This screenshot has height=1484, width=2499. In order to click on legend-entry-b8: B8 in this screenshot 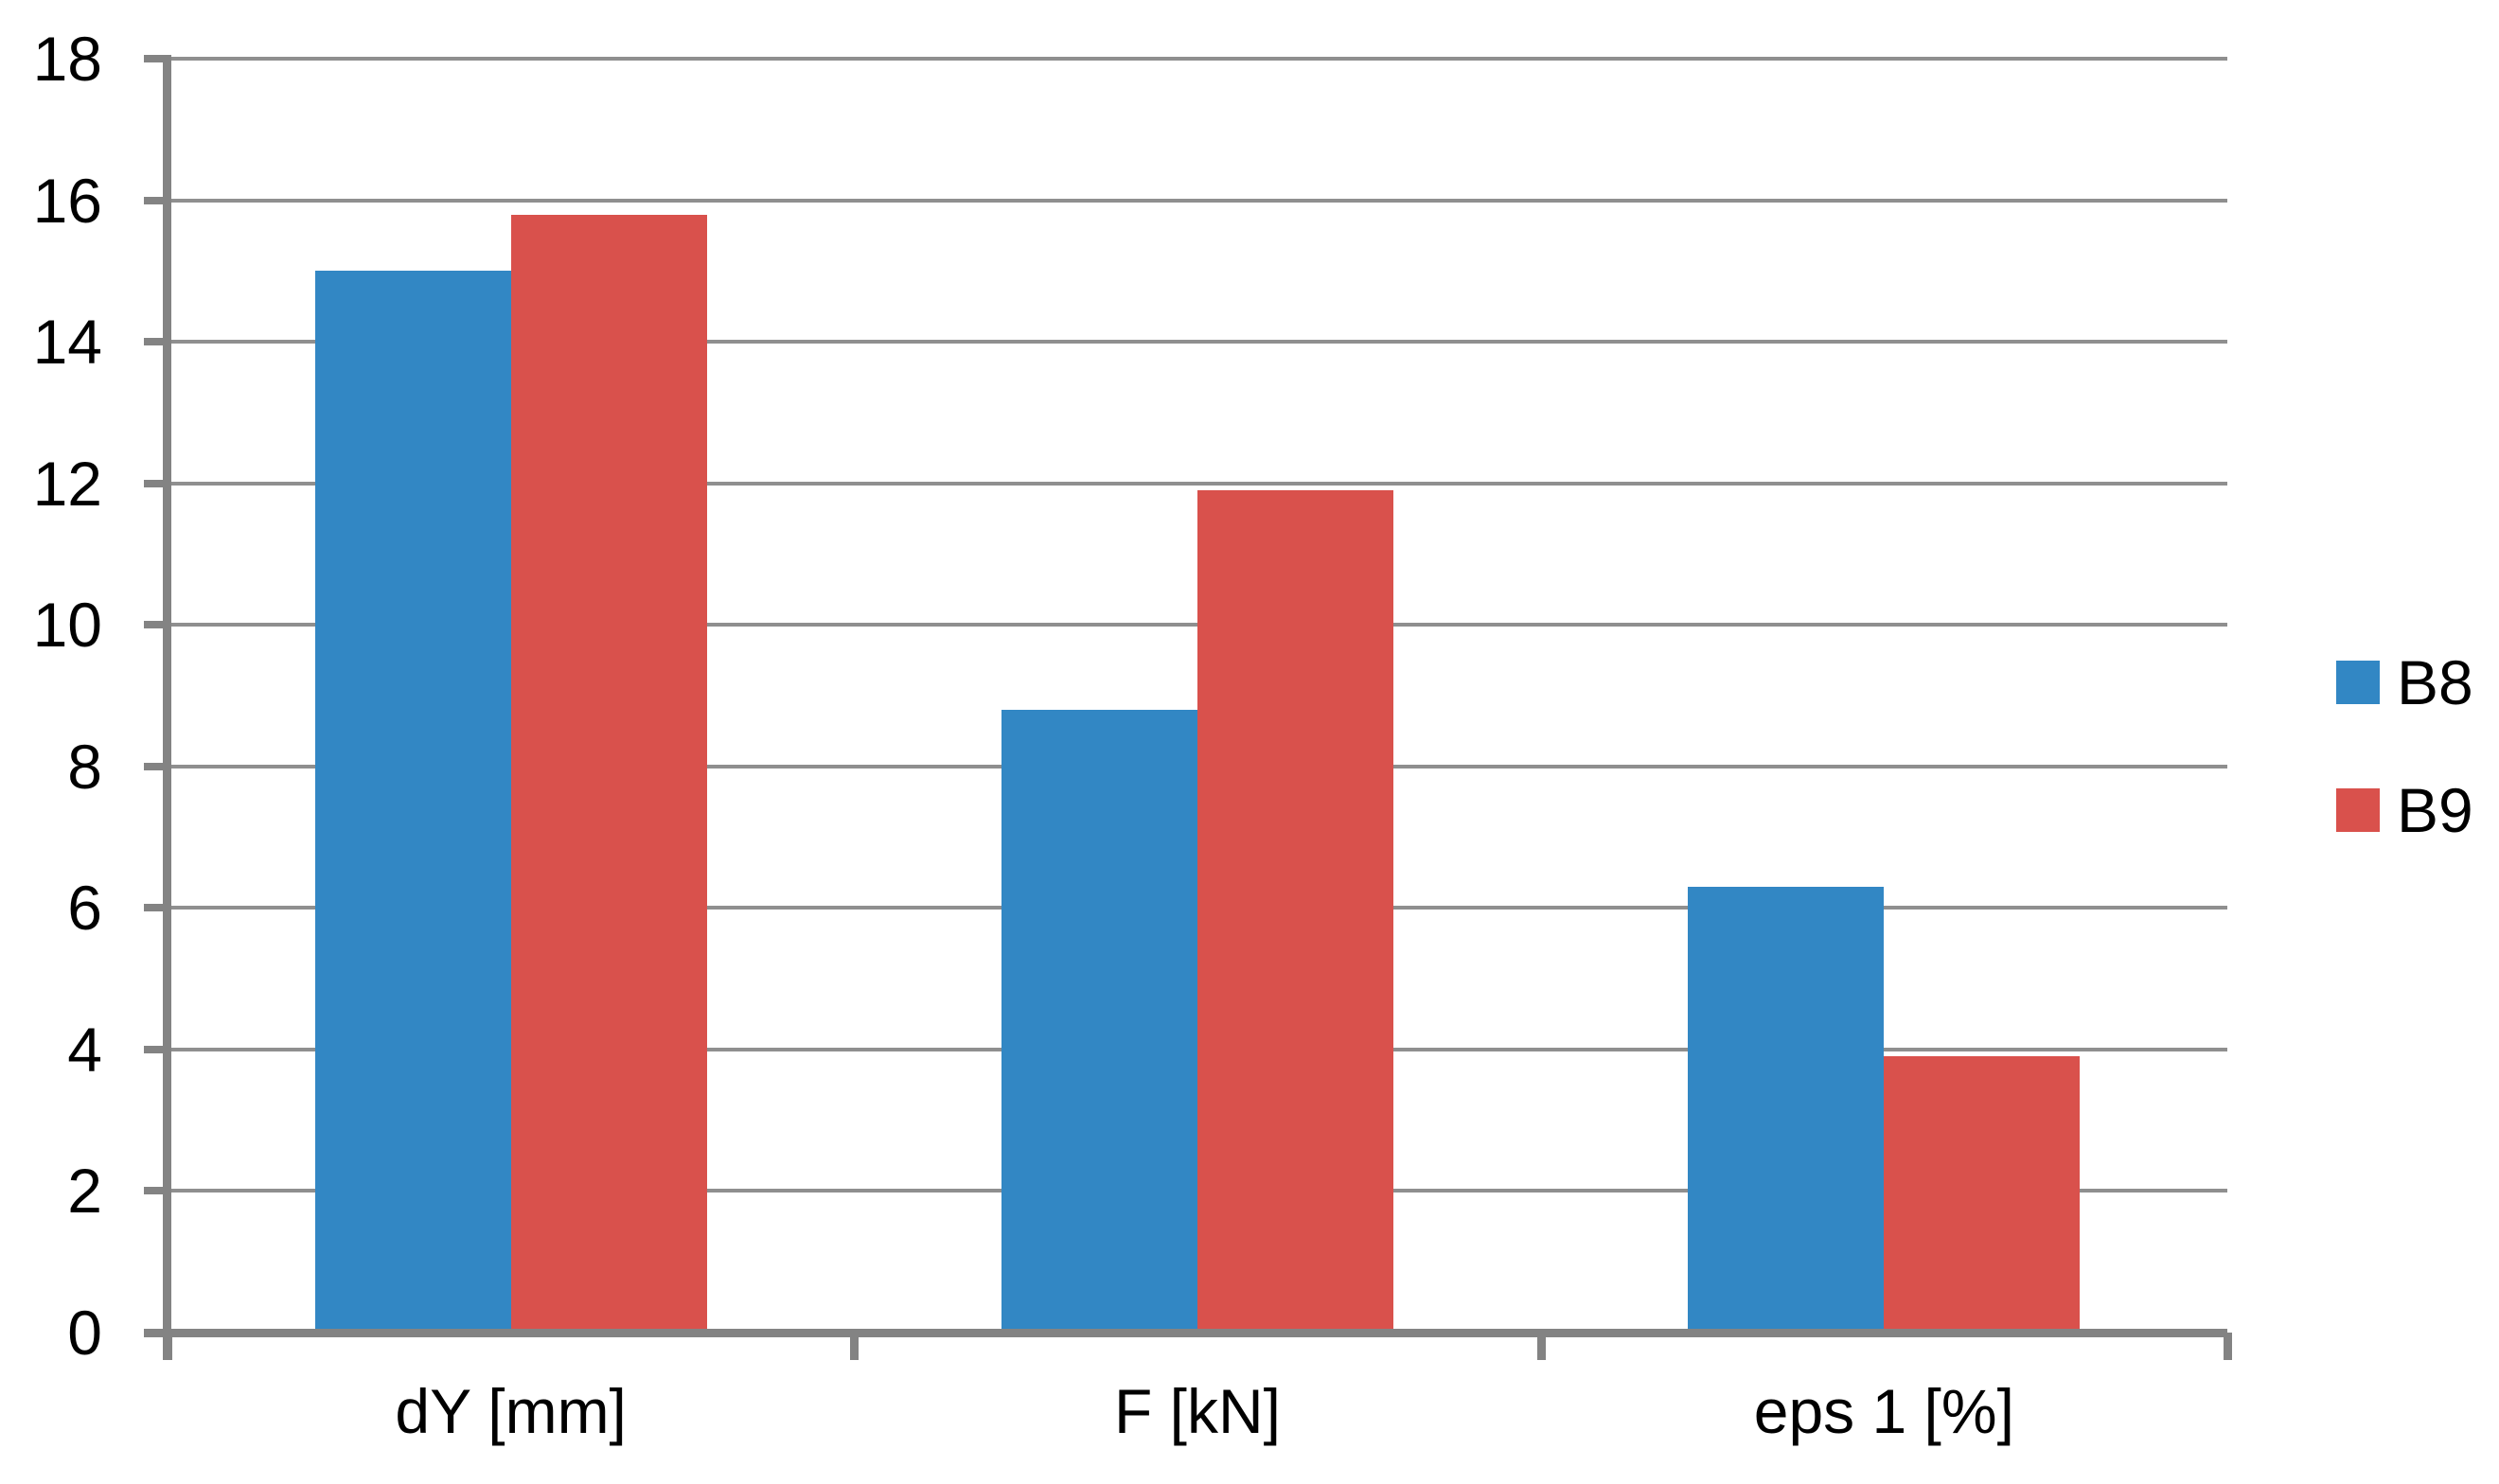, I will do `click(2404, 682)`.